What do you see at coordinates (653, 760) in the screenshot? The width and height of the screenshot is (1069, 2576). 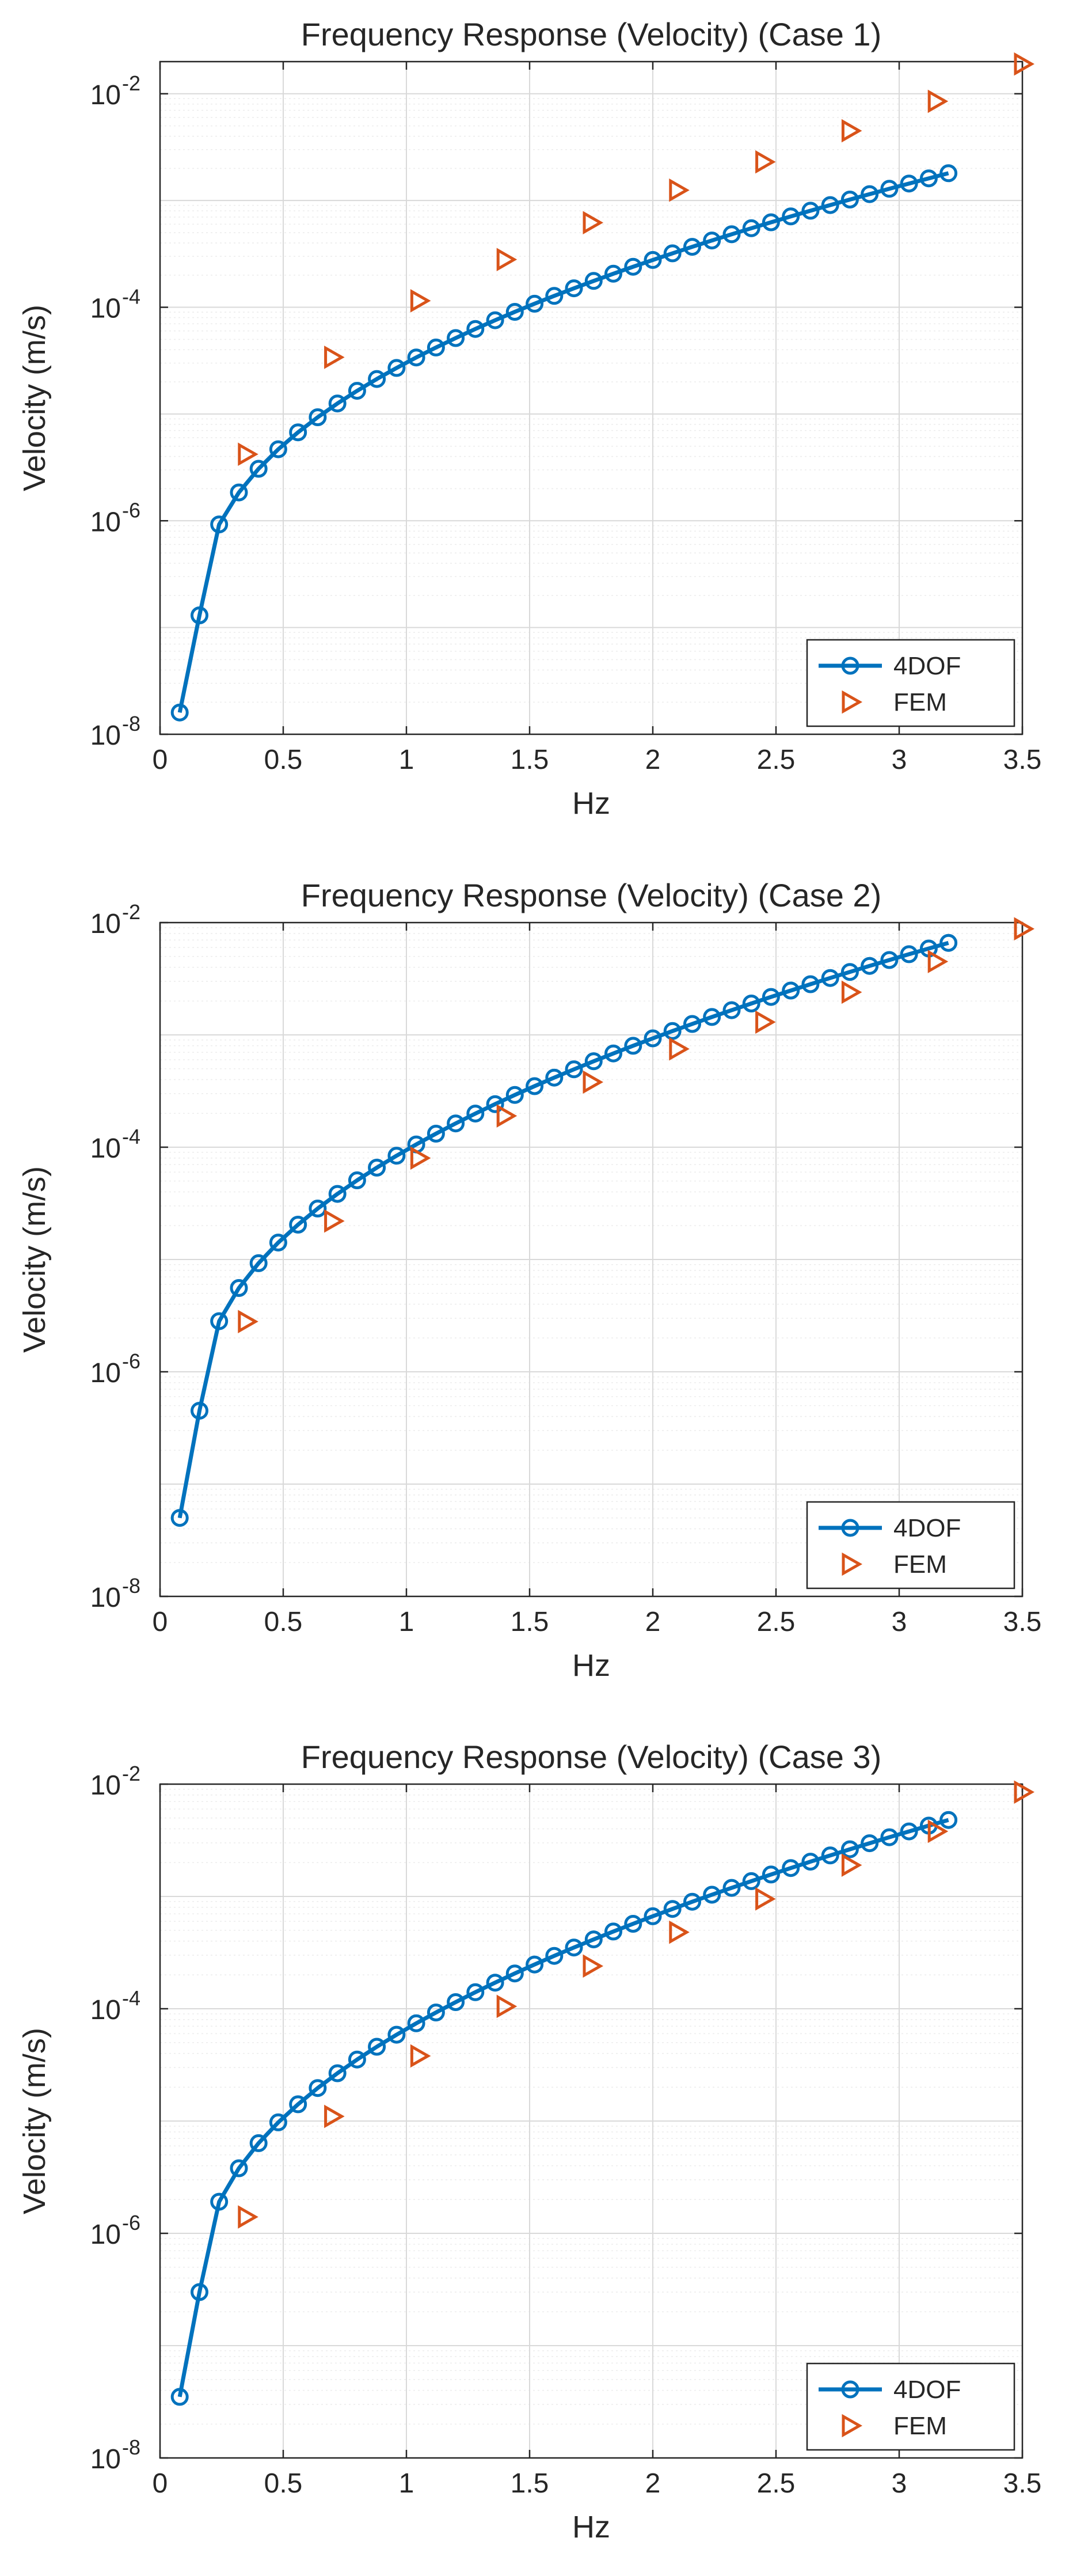 I see `x-tick-label: 2` at bounding box center [653, 760].